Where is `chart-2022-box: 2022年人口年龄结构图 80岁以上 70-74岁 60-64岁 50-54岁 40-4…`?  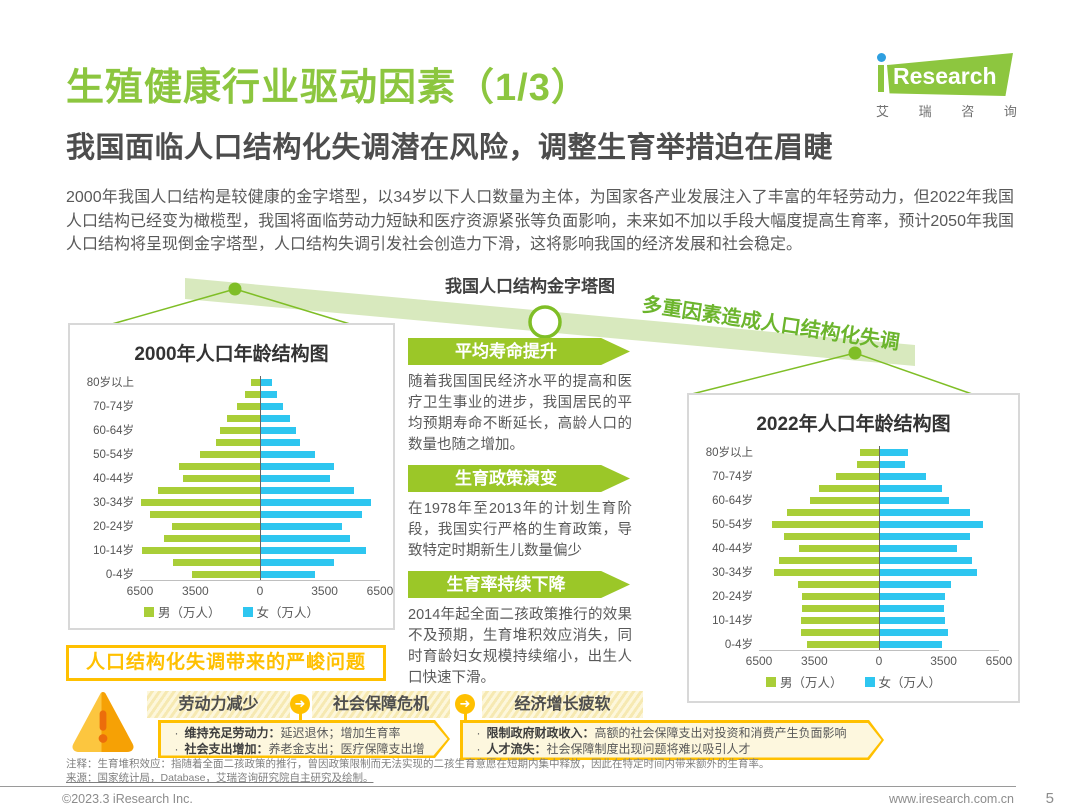 chart-2022-box: 2022年人口年龄结构图 80岁以上 70-74岁 60-64岁 50-54岁 40-4… is located at coordinates (853, 548).